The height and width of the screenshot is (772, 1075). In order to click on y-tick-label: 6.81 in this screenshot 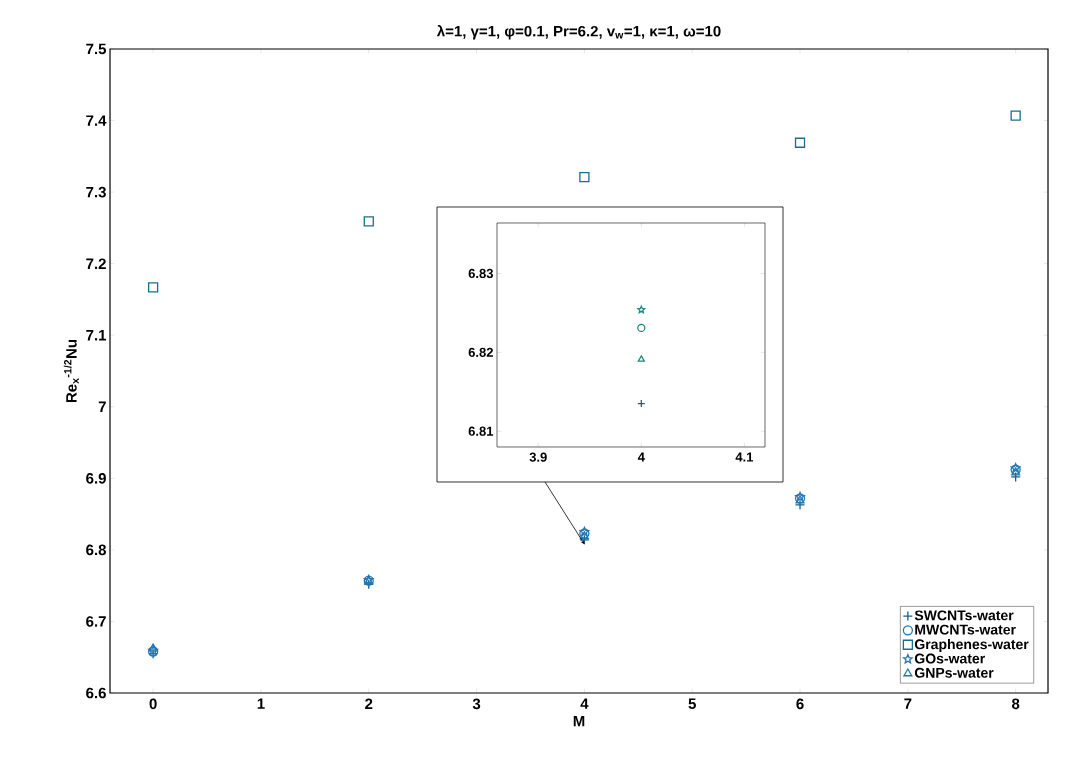, I will do `click(481, 431)`.